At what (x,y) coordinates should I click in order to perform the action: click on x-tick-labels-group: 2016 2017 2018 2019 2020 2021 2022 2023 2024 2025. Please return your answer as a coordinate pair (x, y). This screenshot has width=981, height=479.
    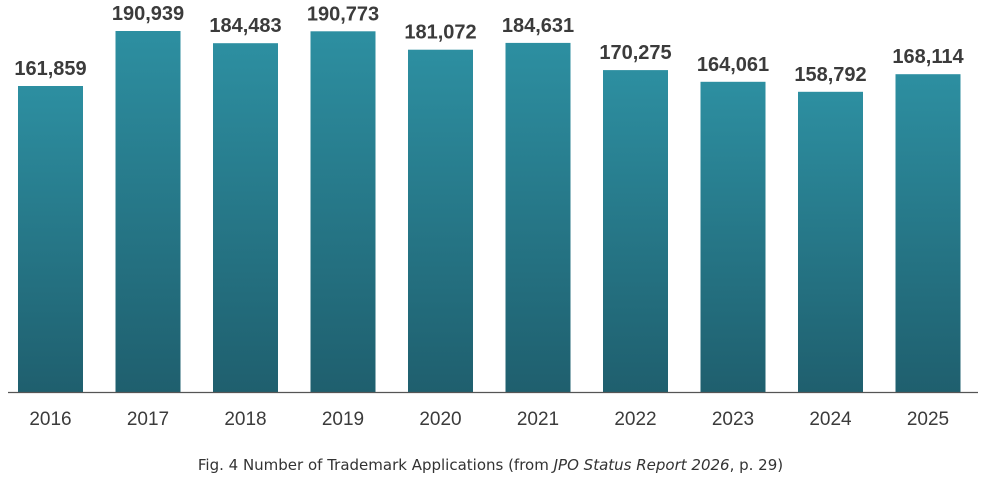
    Looking at the image, I should click on (489, 419).